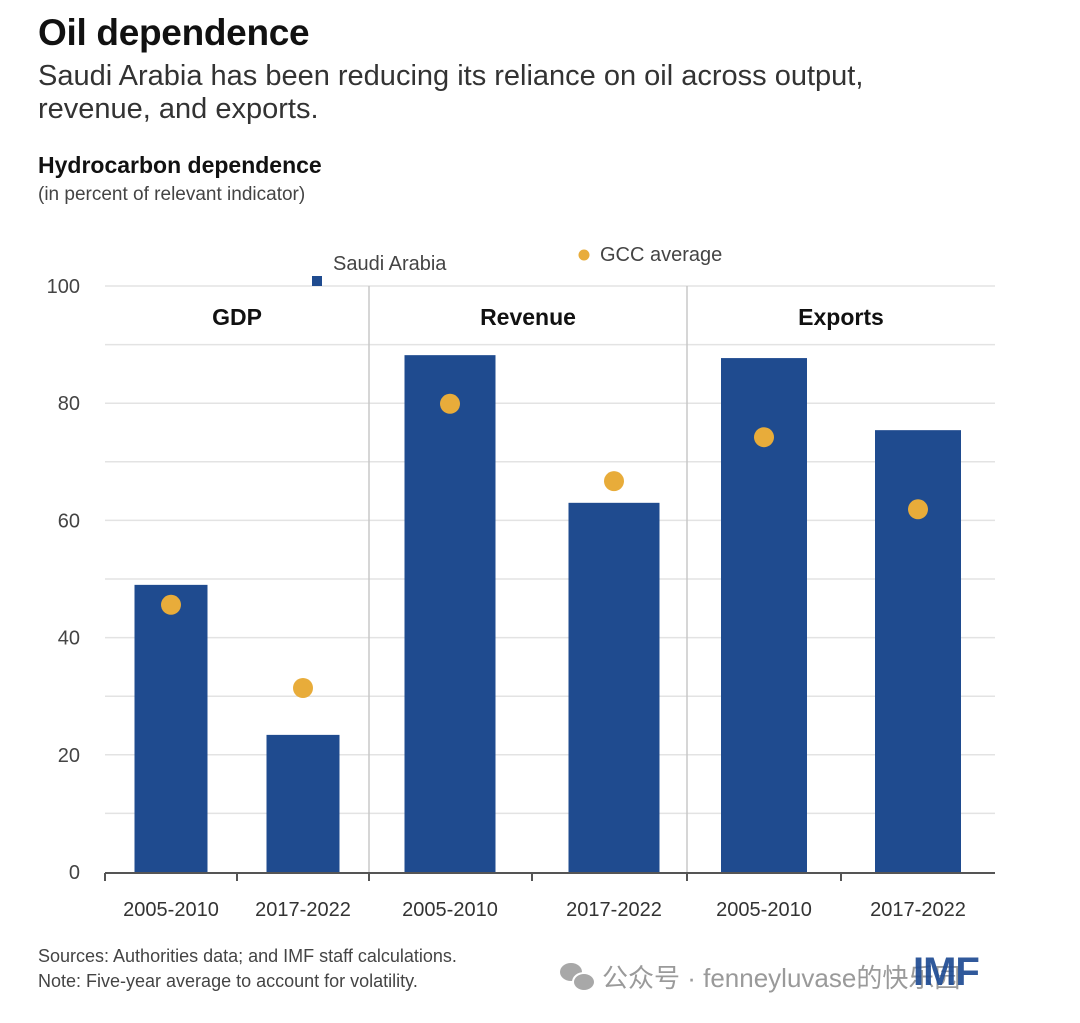  I want to click on legend-marker-gcc-average, so click(584, 255).